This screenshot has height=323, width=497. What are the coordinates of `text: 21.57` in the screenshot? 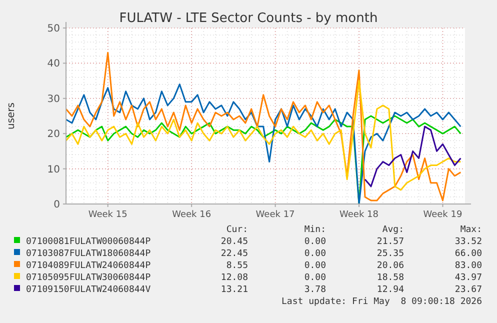 It's located at (390, 242).